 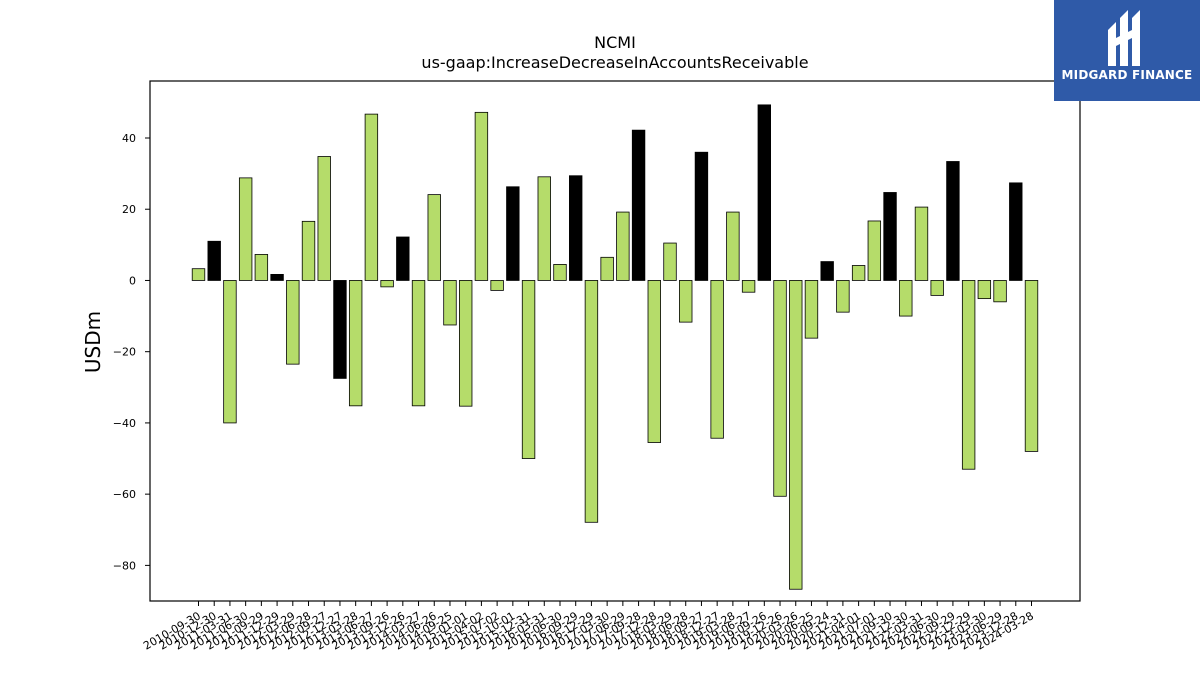 What do you see at coordinates (124, 494) in the screenshot?
I see `y-tick-label: −60` at bounding box center [124, 494].